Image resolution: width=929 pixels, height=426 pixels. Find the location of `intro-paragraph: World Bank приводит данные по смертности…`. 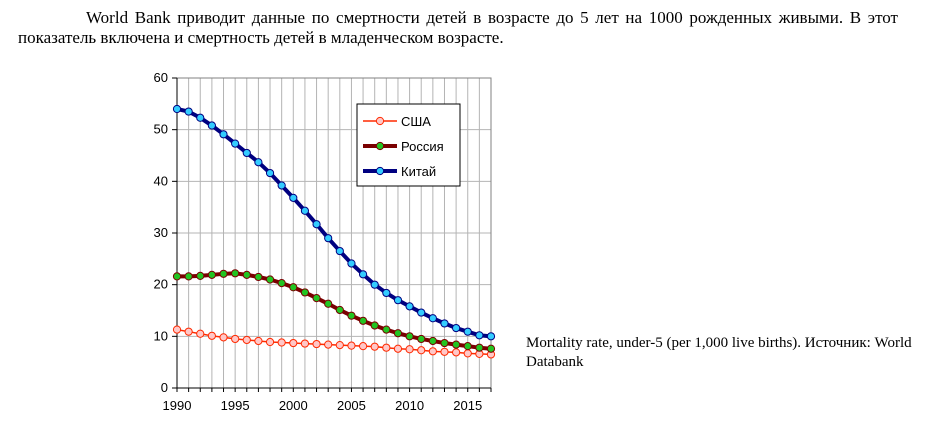

intro-paragraph: World Bank приводит данные по смертности… is located at coordinates (458, 27).